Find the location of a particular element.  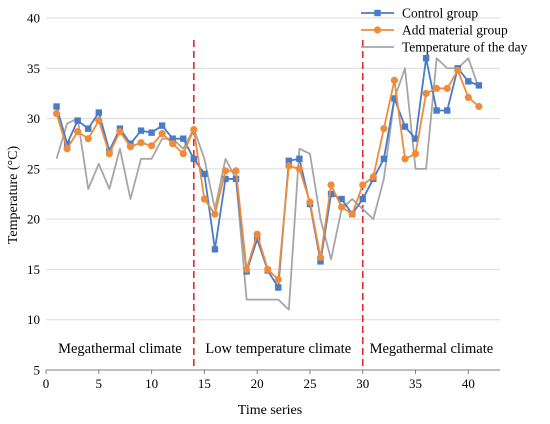

x-tick-label: 0 is located at coordinates (46, 383).